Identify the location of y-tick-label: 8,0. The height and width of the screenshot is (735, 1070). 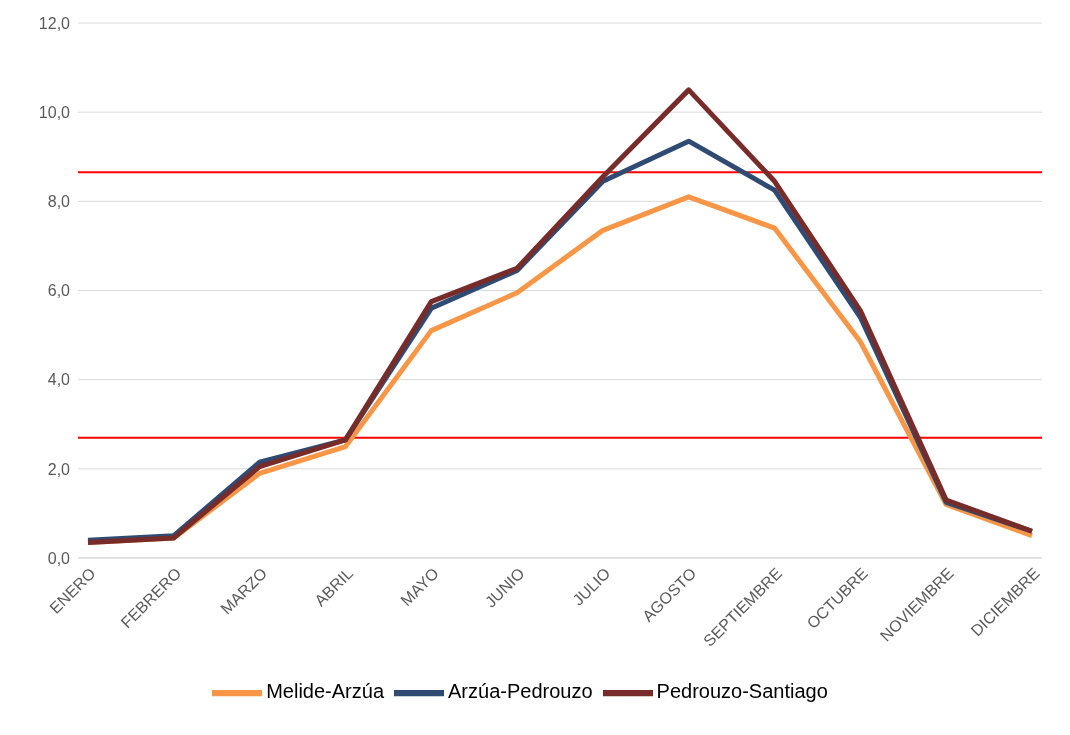
(59, 202).